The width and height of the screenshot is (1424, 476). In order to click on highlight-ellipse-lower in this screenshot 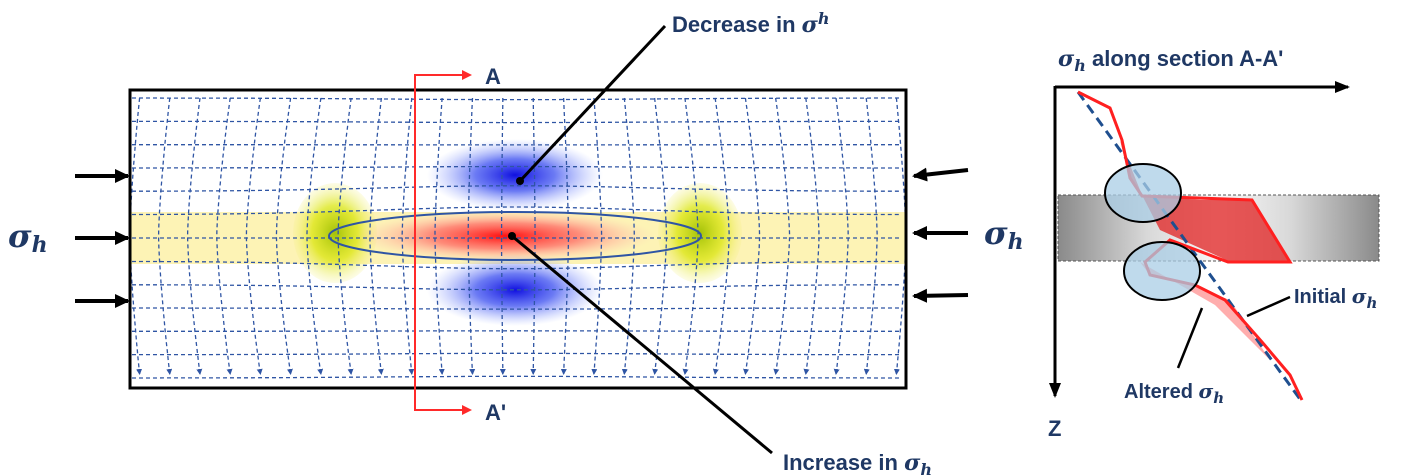, I will do `click(1162, 271)`.